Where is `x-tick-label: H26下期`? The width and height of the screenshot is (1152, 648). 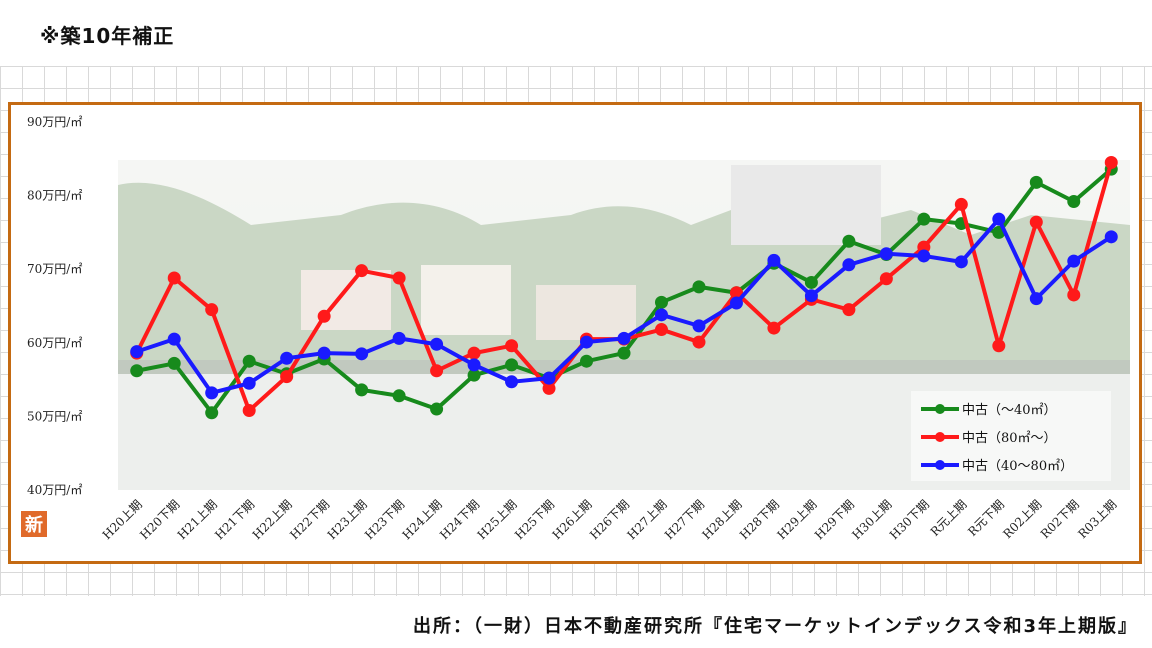
x-tick-label: H26下期 is located at coordinates (609, 519).